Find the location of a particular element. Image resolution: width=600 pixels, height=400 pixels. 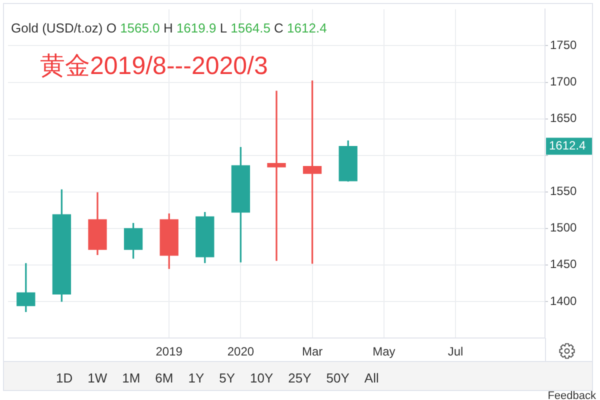

candlestick is located at coordinates (276, 175).